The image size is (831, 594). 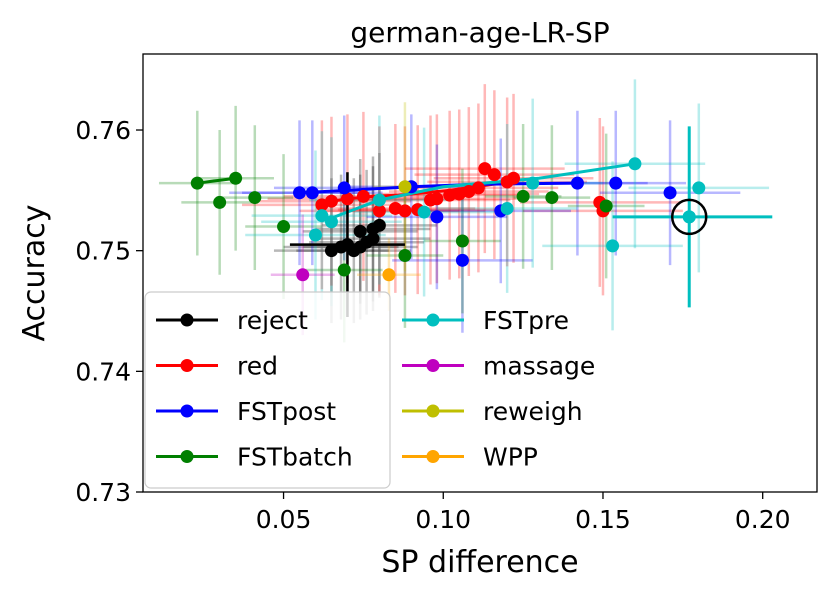 I want to click on legend-label-fstpre: FSTpre, so click(x=526, y=320).